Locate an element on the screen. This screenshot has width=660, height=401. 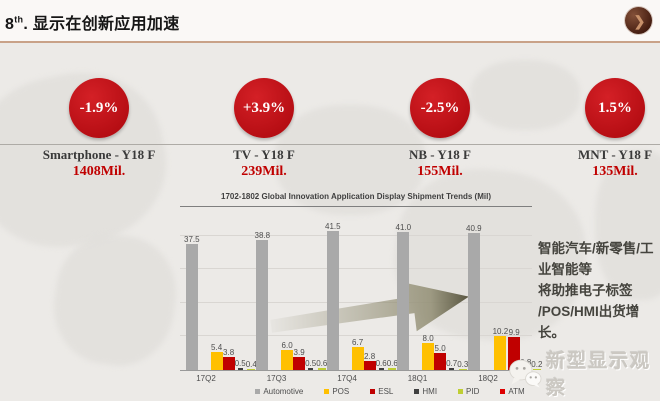
bar-value-label: 9.9 is located at coordinates (514, 332).